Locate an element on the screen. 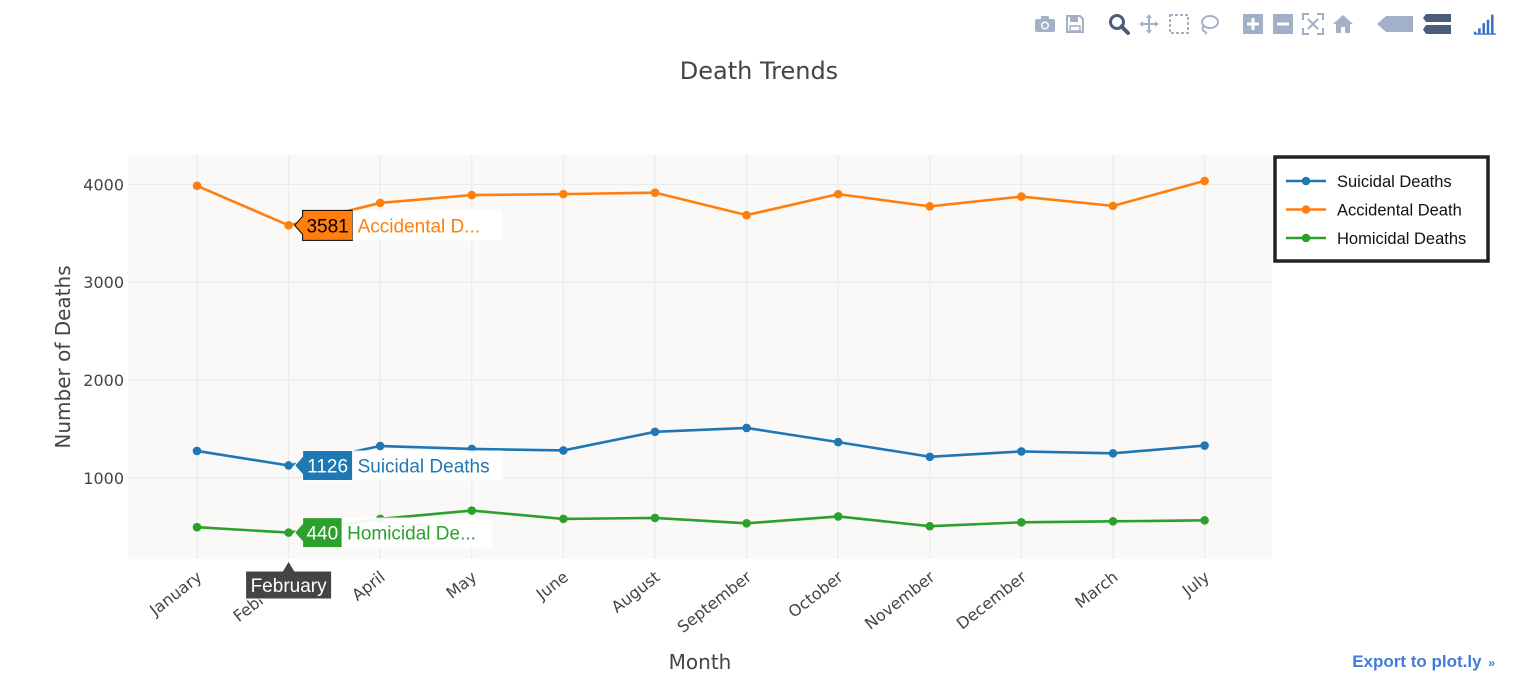  x-tick-label: December is located at coordinates (991, 600).